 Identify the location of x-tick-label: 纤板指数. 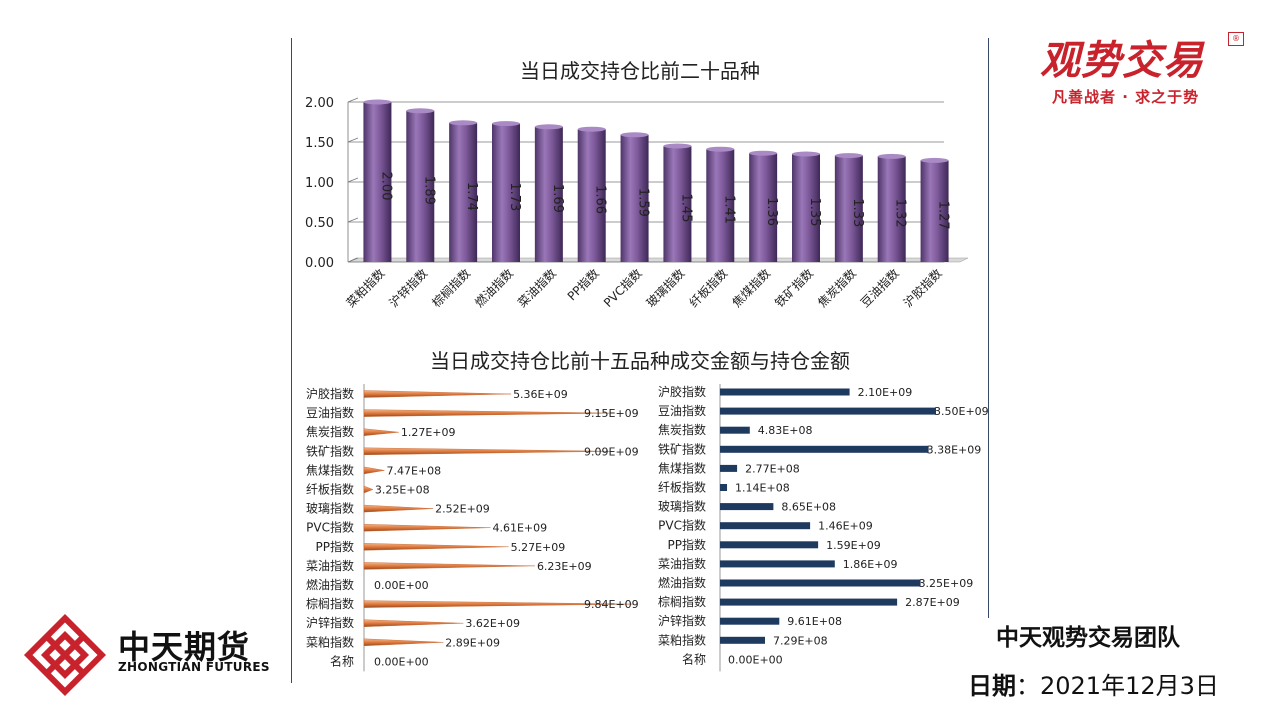
(708, 288).